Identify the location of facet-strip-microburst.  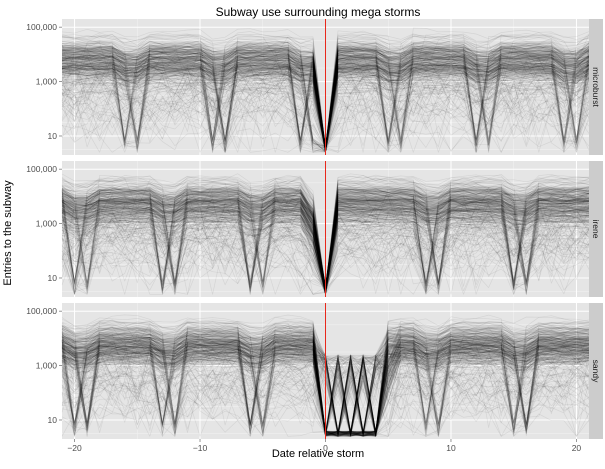
(596, 87).